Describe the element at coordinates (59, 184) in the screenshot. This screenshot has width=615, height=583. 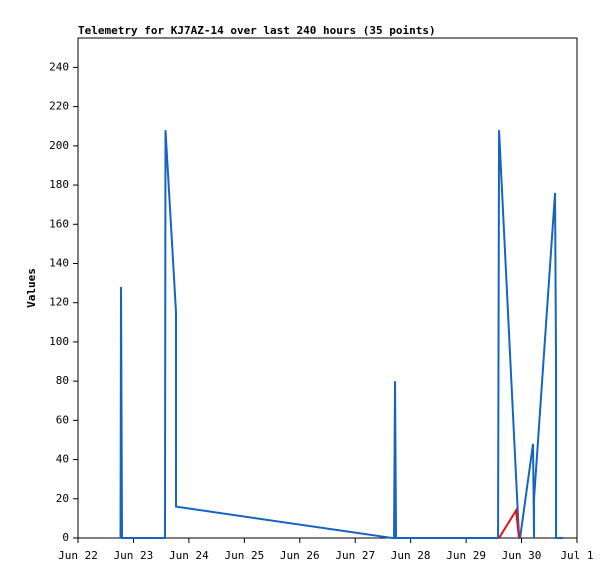
I see `y-tick-label: 180` at that location.